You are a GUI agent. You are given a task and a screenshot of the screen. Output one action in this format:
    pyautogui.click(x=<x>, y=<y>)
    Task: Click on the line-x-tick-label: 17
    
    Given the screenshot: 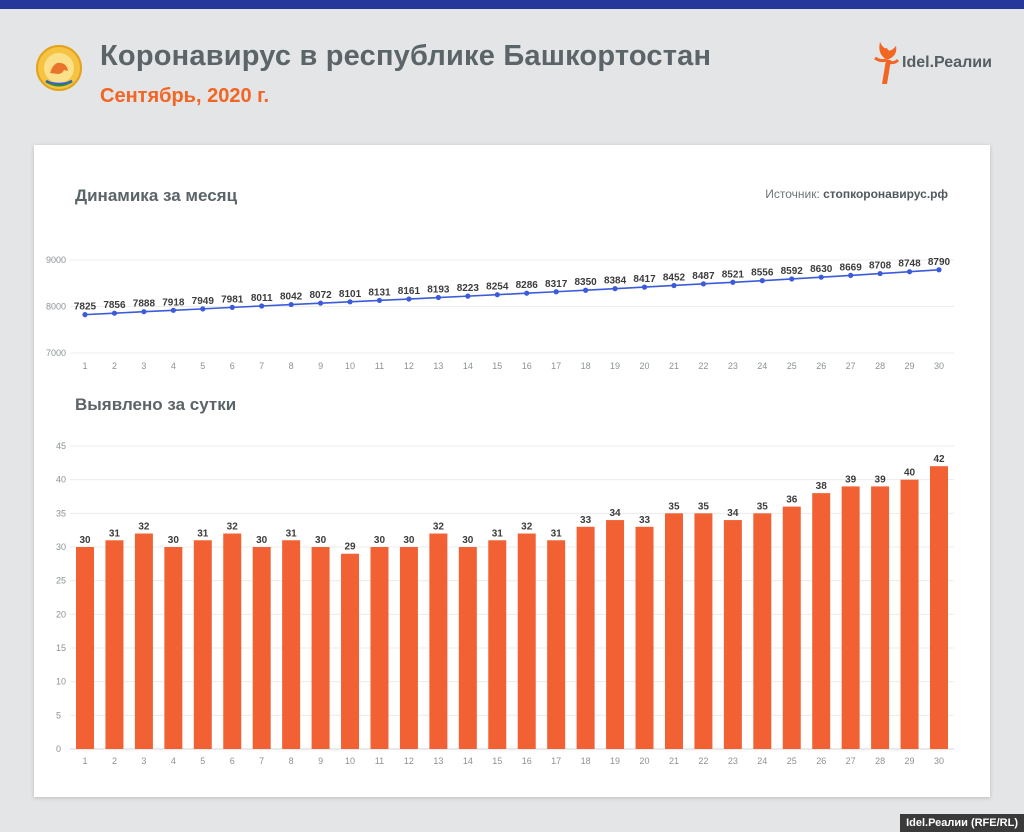 What is the action you would take?
    pyautogui.click(x=556, y=366)
    